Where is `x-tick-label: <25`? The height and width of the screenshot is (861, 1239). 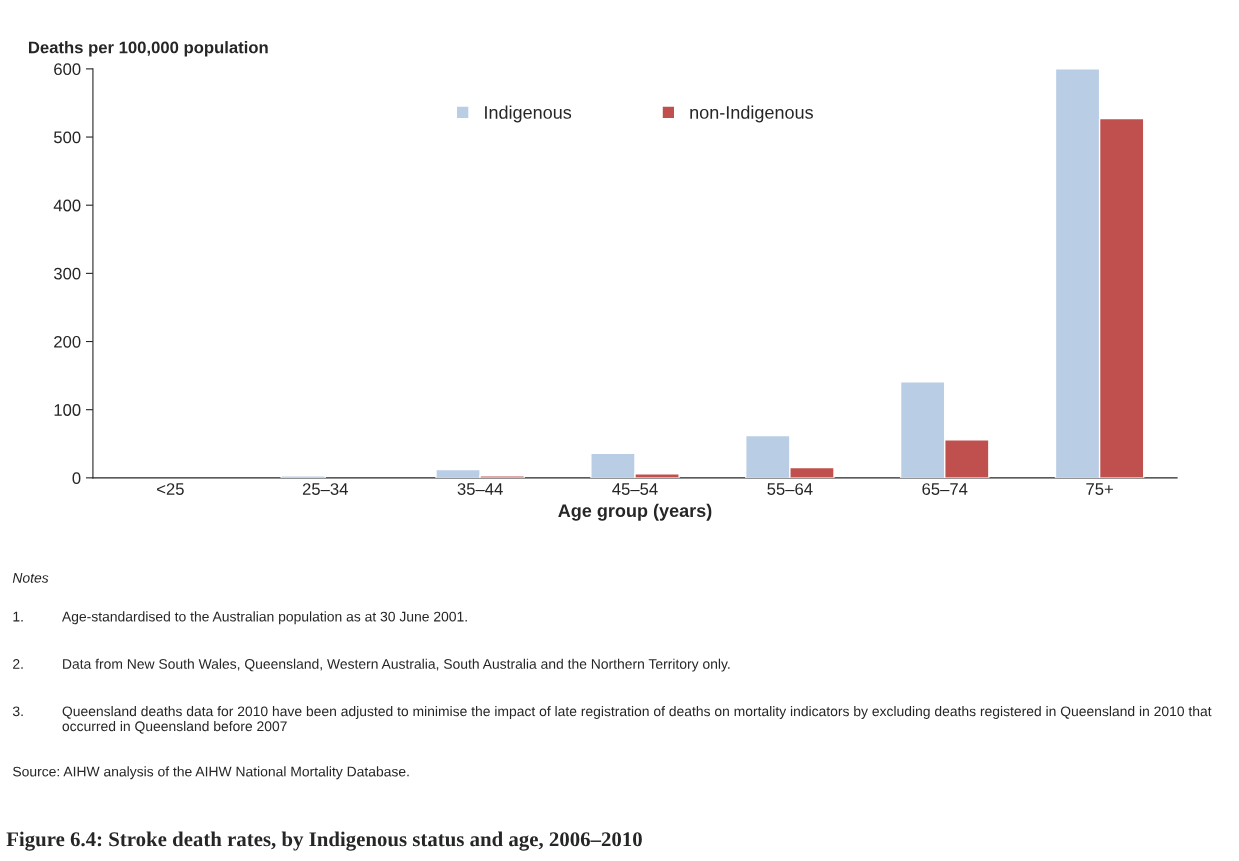
x-tick-label: <25 is located at coordinates (170, 489).